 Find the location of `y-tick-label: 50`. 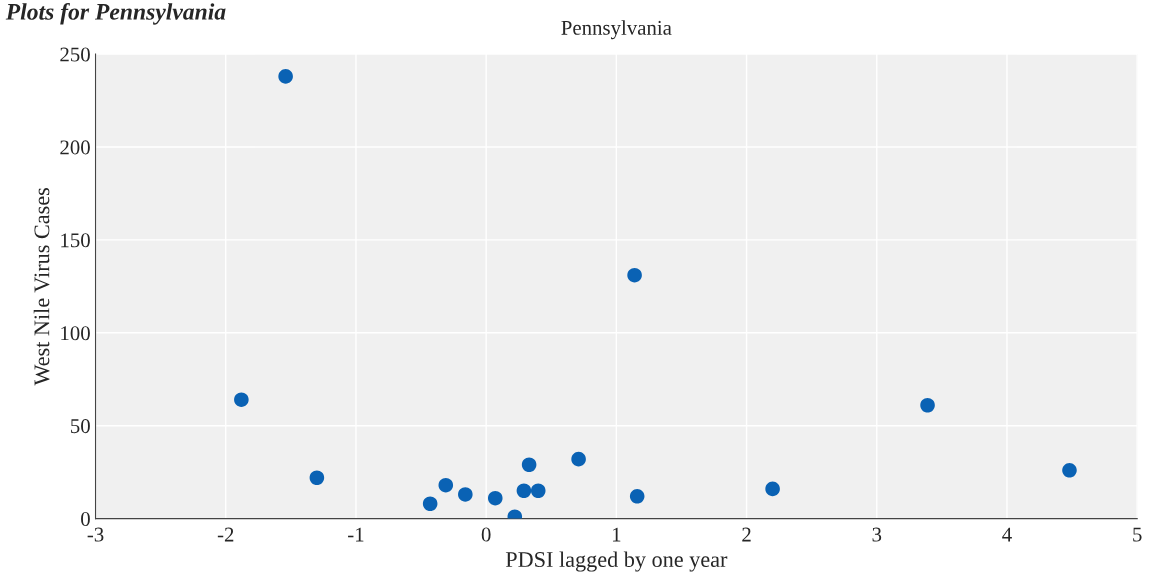

y-tick-label: 50 is located at coordinates (80, 426).